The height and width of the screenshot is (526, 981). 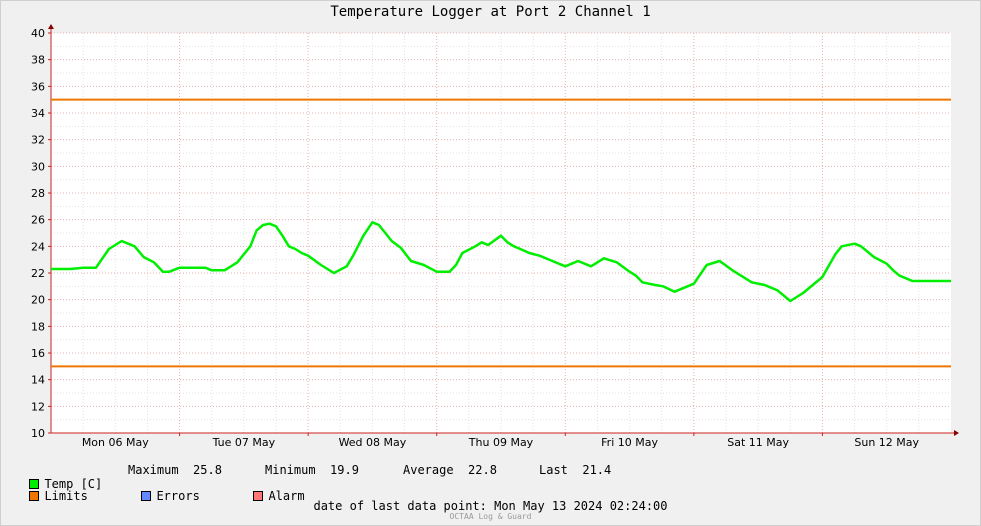 What do you see at coordinates (34, 496) in the screenshot?
I see `limits-swatch-icon` at bounding box center [34, 496].